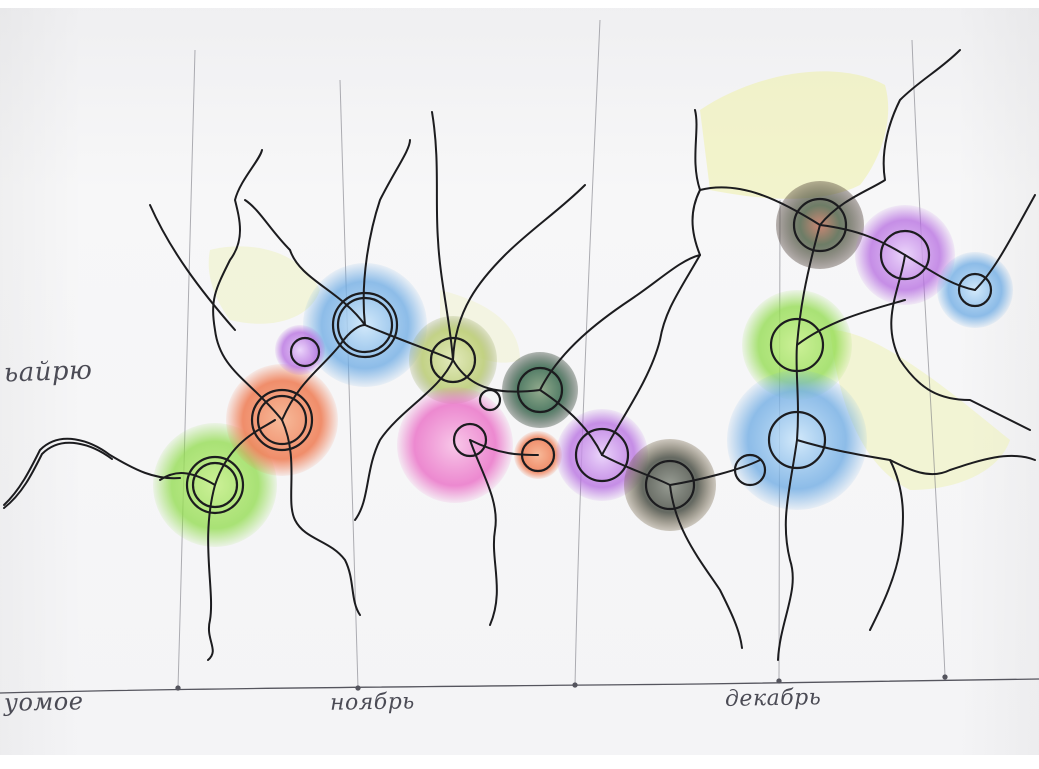 This screenshot has height=769, width=1039. Describe the element at coordinates (43, 702) in the screenshot. I see `axis-label-month-1: уомое` at that location.